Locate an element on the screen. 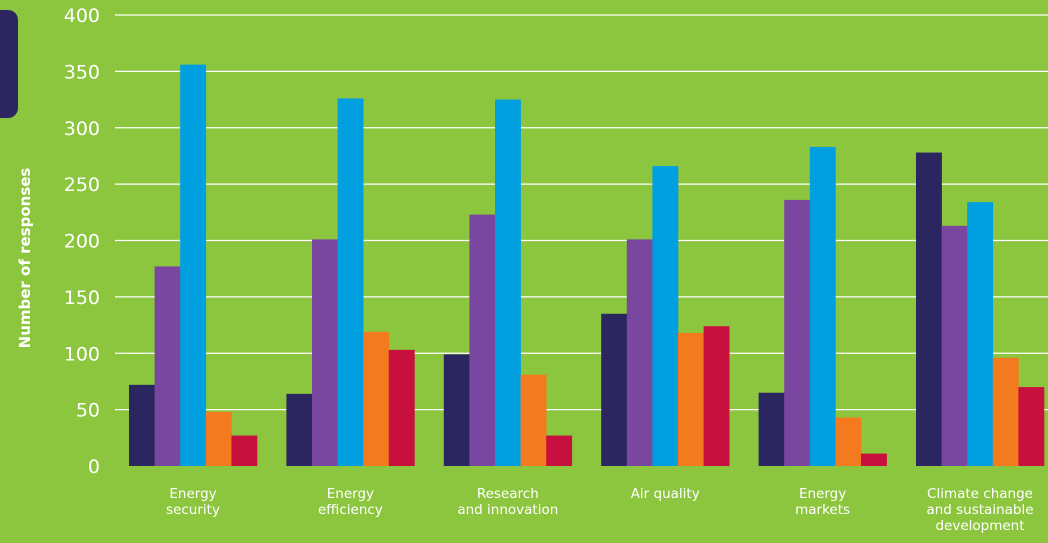 This screenshot has height=543, width=1048. category-label-line: efficiency is located at coordinates (350, 510).